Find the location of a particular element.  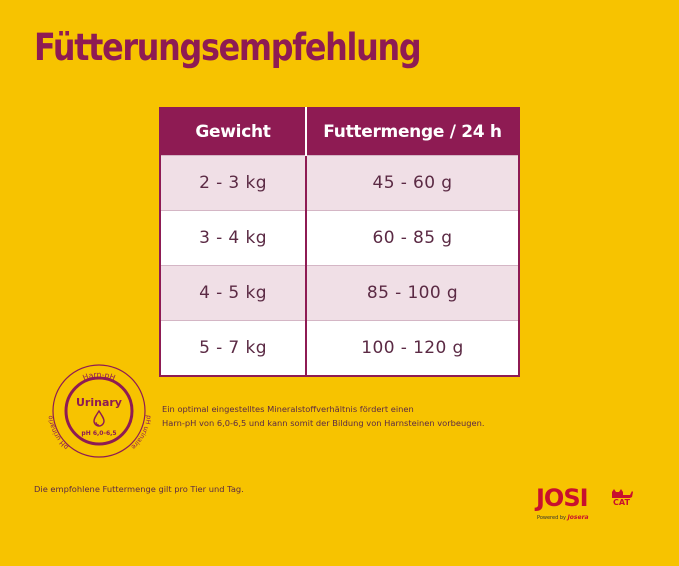

table-header-row: Gewicht Futtermenge / 24 h is located at coordinates (339, 132).